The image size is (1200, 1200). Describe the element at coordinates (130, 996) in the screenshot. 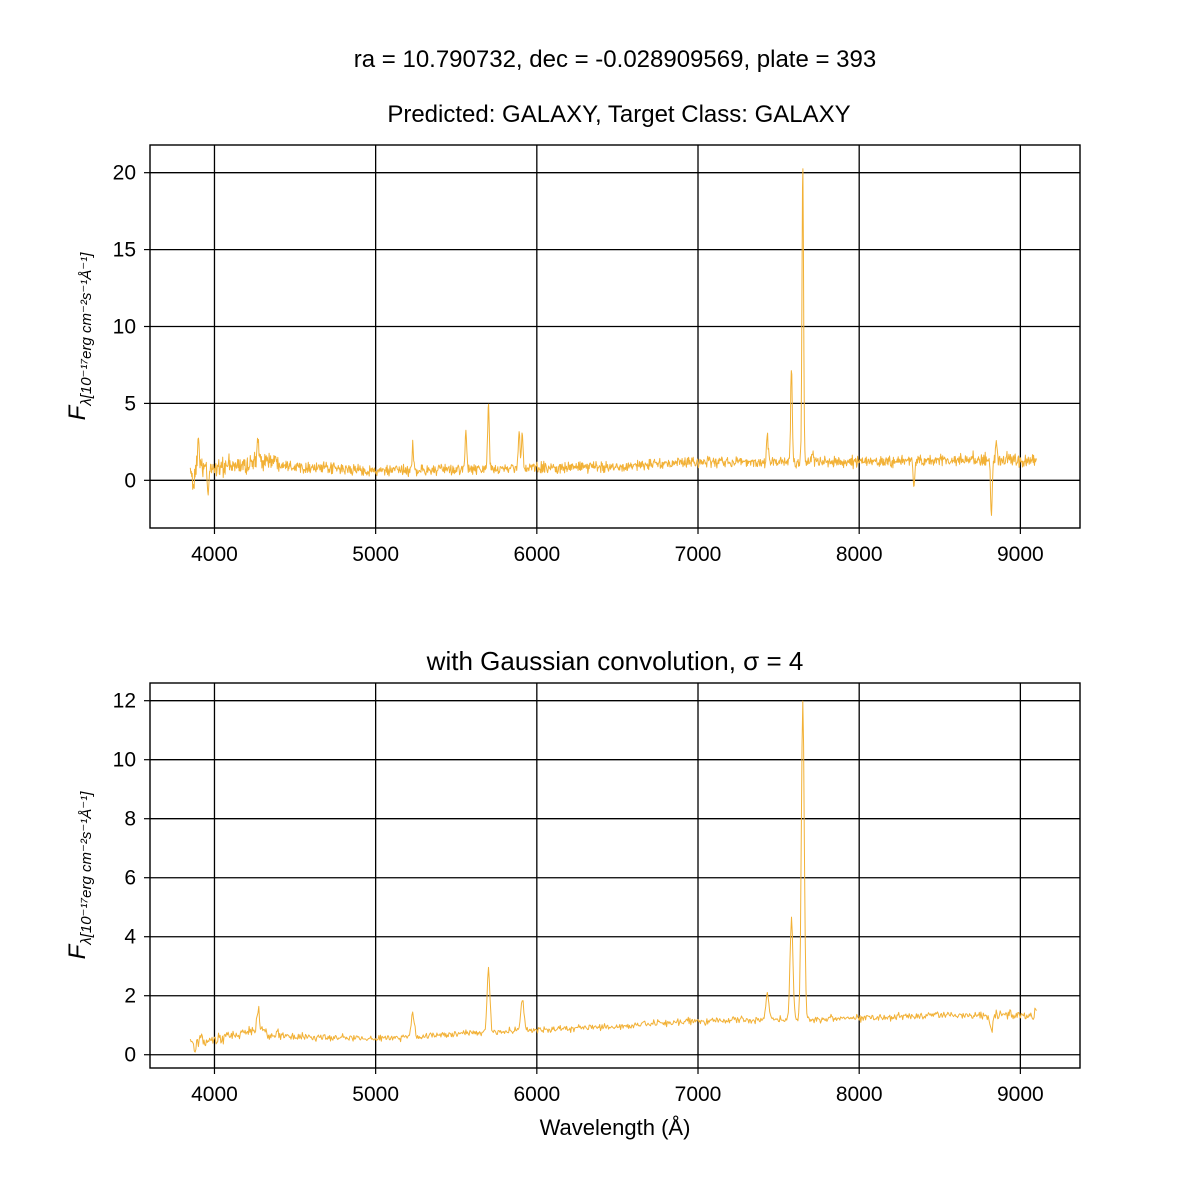

I see `y-tick-label: 2` at that location.